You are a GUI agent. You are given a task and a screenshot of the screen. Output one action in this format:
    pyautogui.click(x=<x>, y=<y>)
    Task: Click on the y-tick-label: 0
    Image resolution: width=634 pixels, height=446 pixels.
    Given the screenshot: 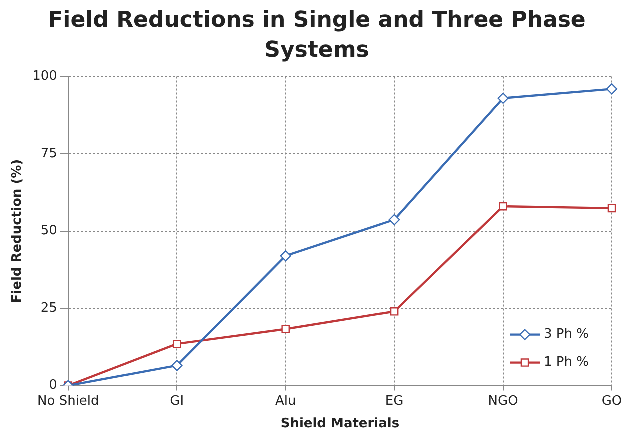 What is the action you would take?
    pyautogui.click(x=53, y=386)
    